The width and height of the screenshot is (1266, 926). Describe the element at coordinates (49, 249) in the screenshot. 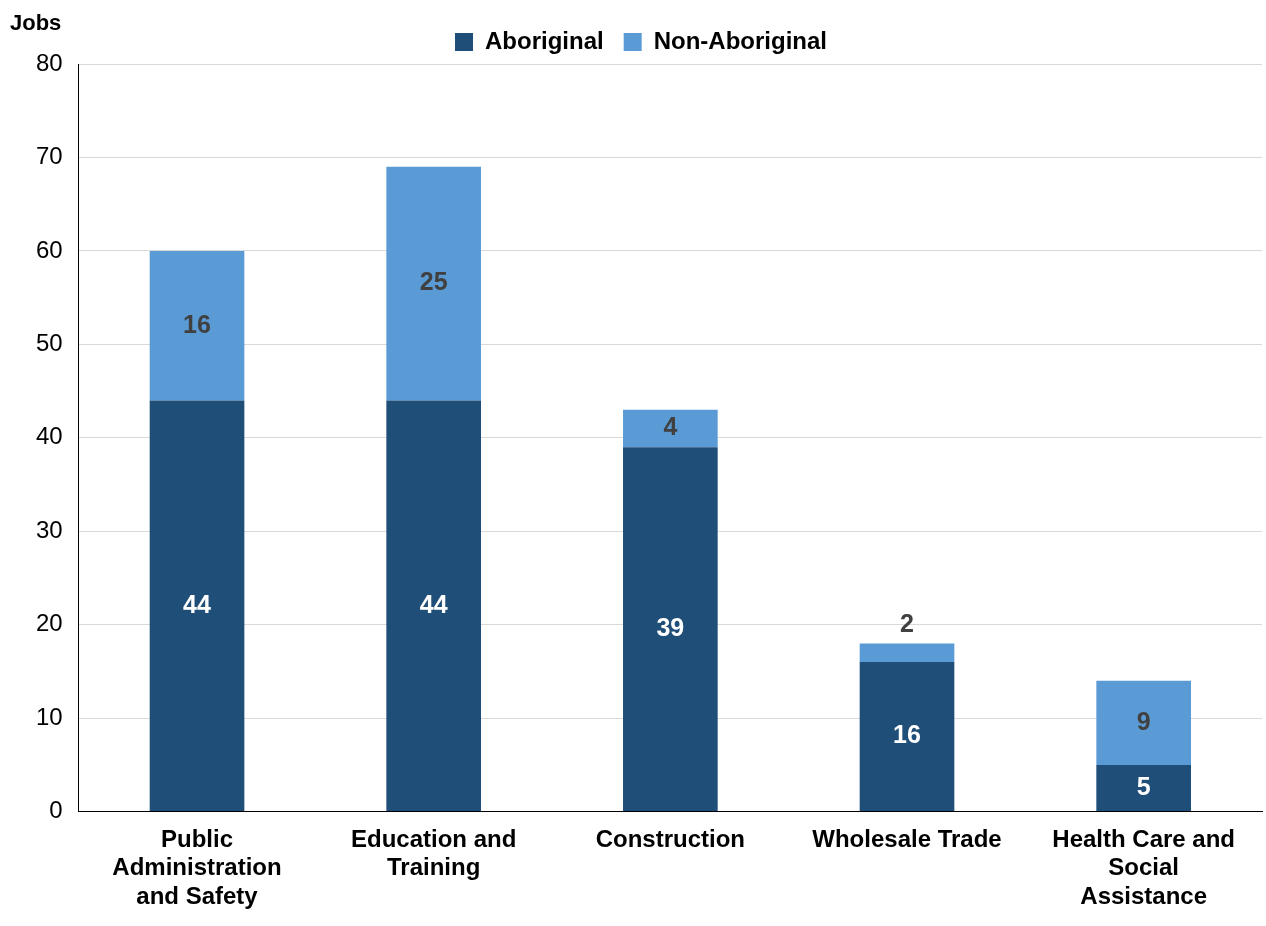

I see `y-tick-label: 60` at that location.